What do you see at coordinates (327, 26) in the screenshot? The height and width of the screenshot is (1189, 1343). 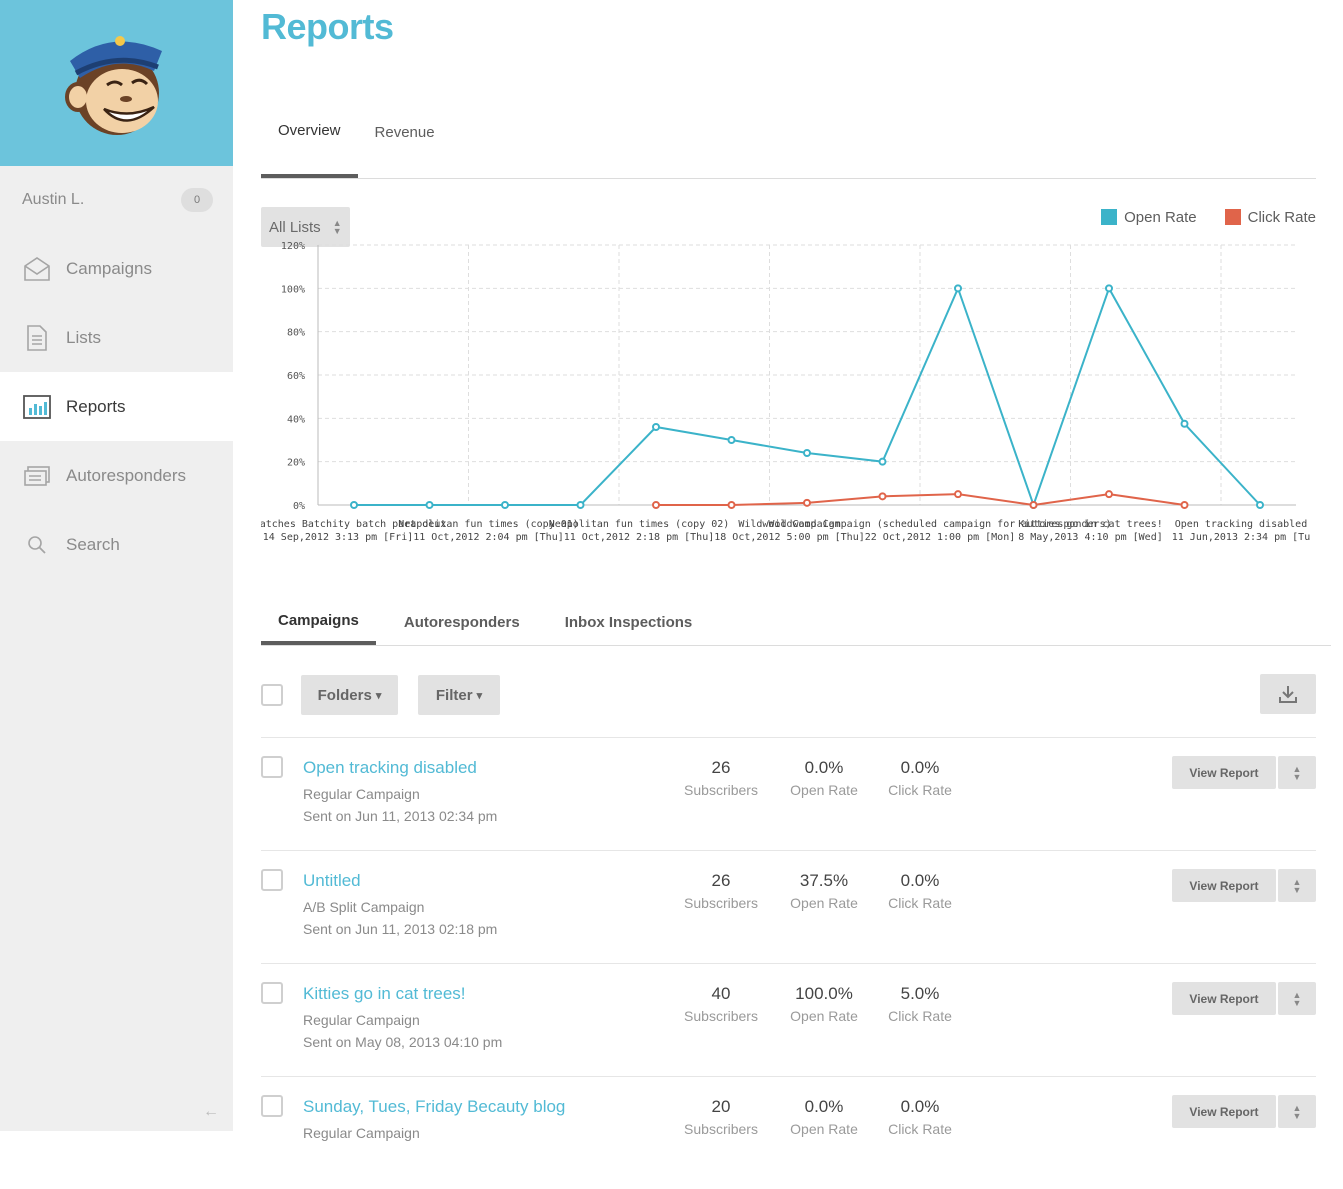 I see `page-title: Reports` at bounding box center [327, 26].